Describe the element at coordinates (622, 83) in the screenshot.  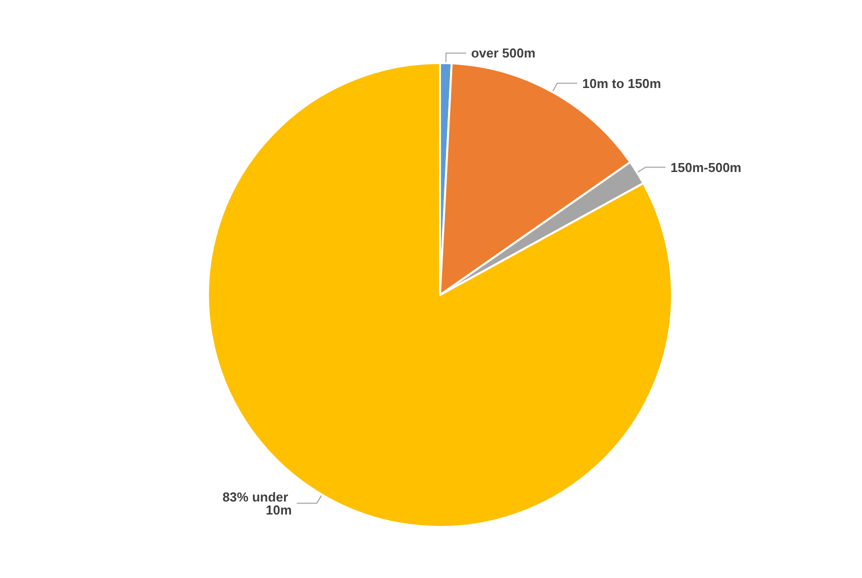
I see `slice-label: 10m to 150m` at that location.